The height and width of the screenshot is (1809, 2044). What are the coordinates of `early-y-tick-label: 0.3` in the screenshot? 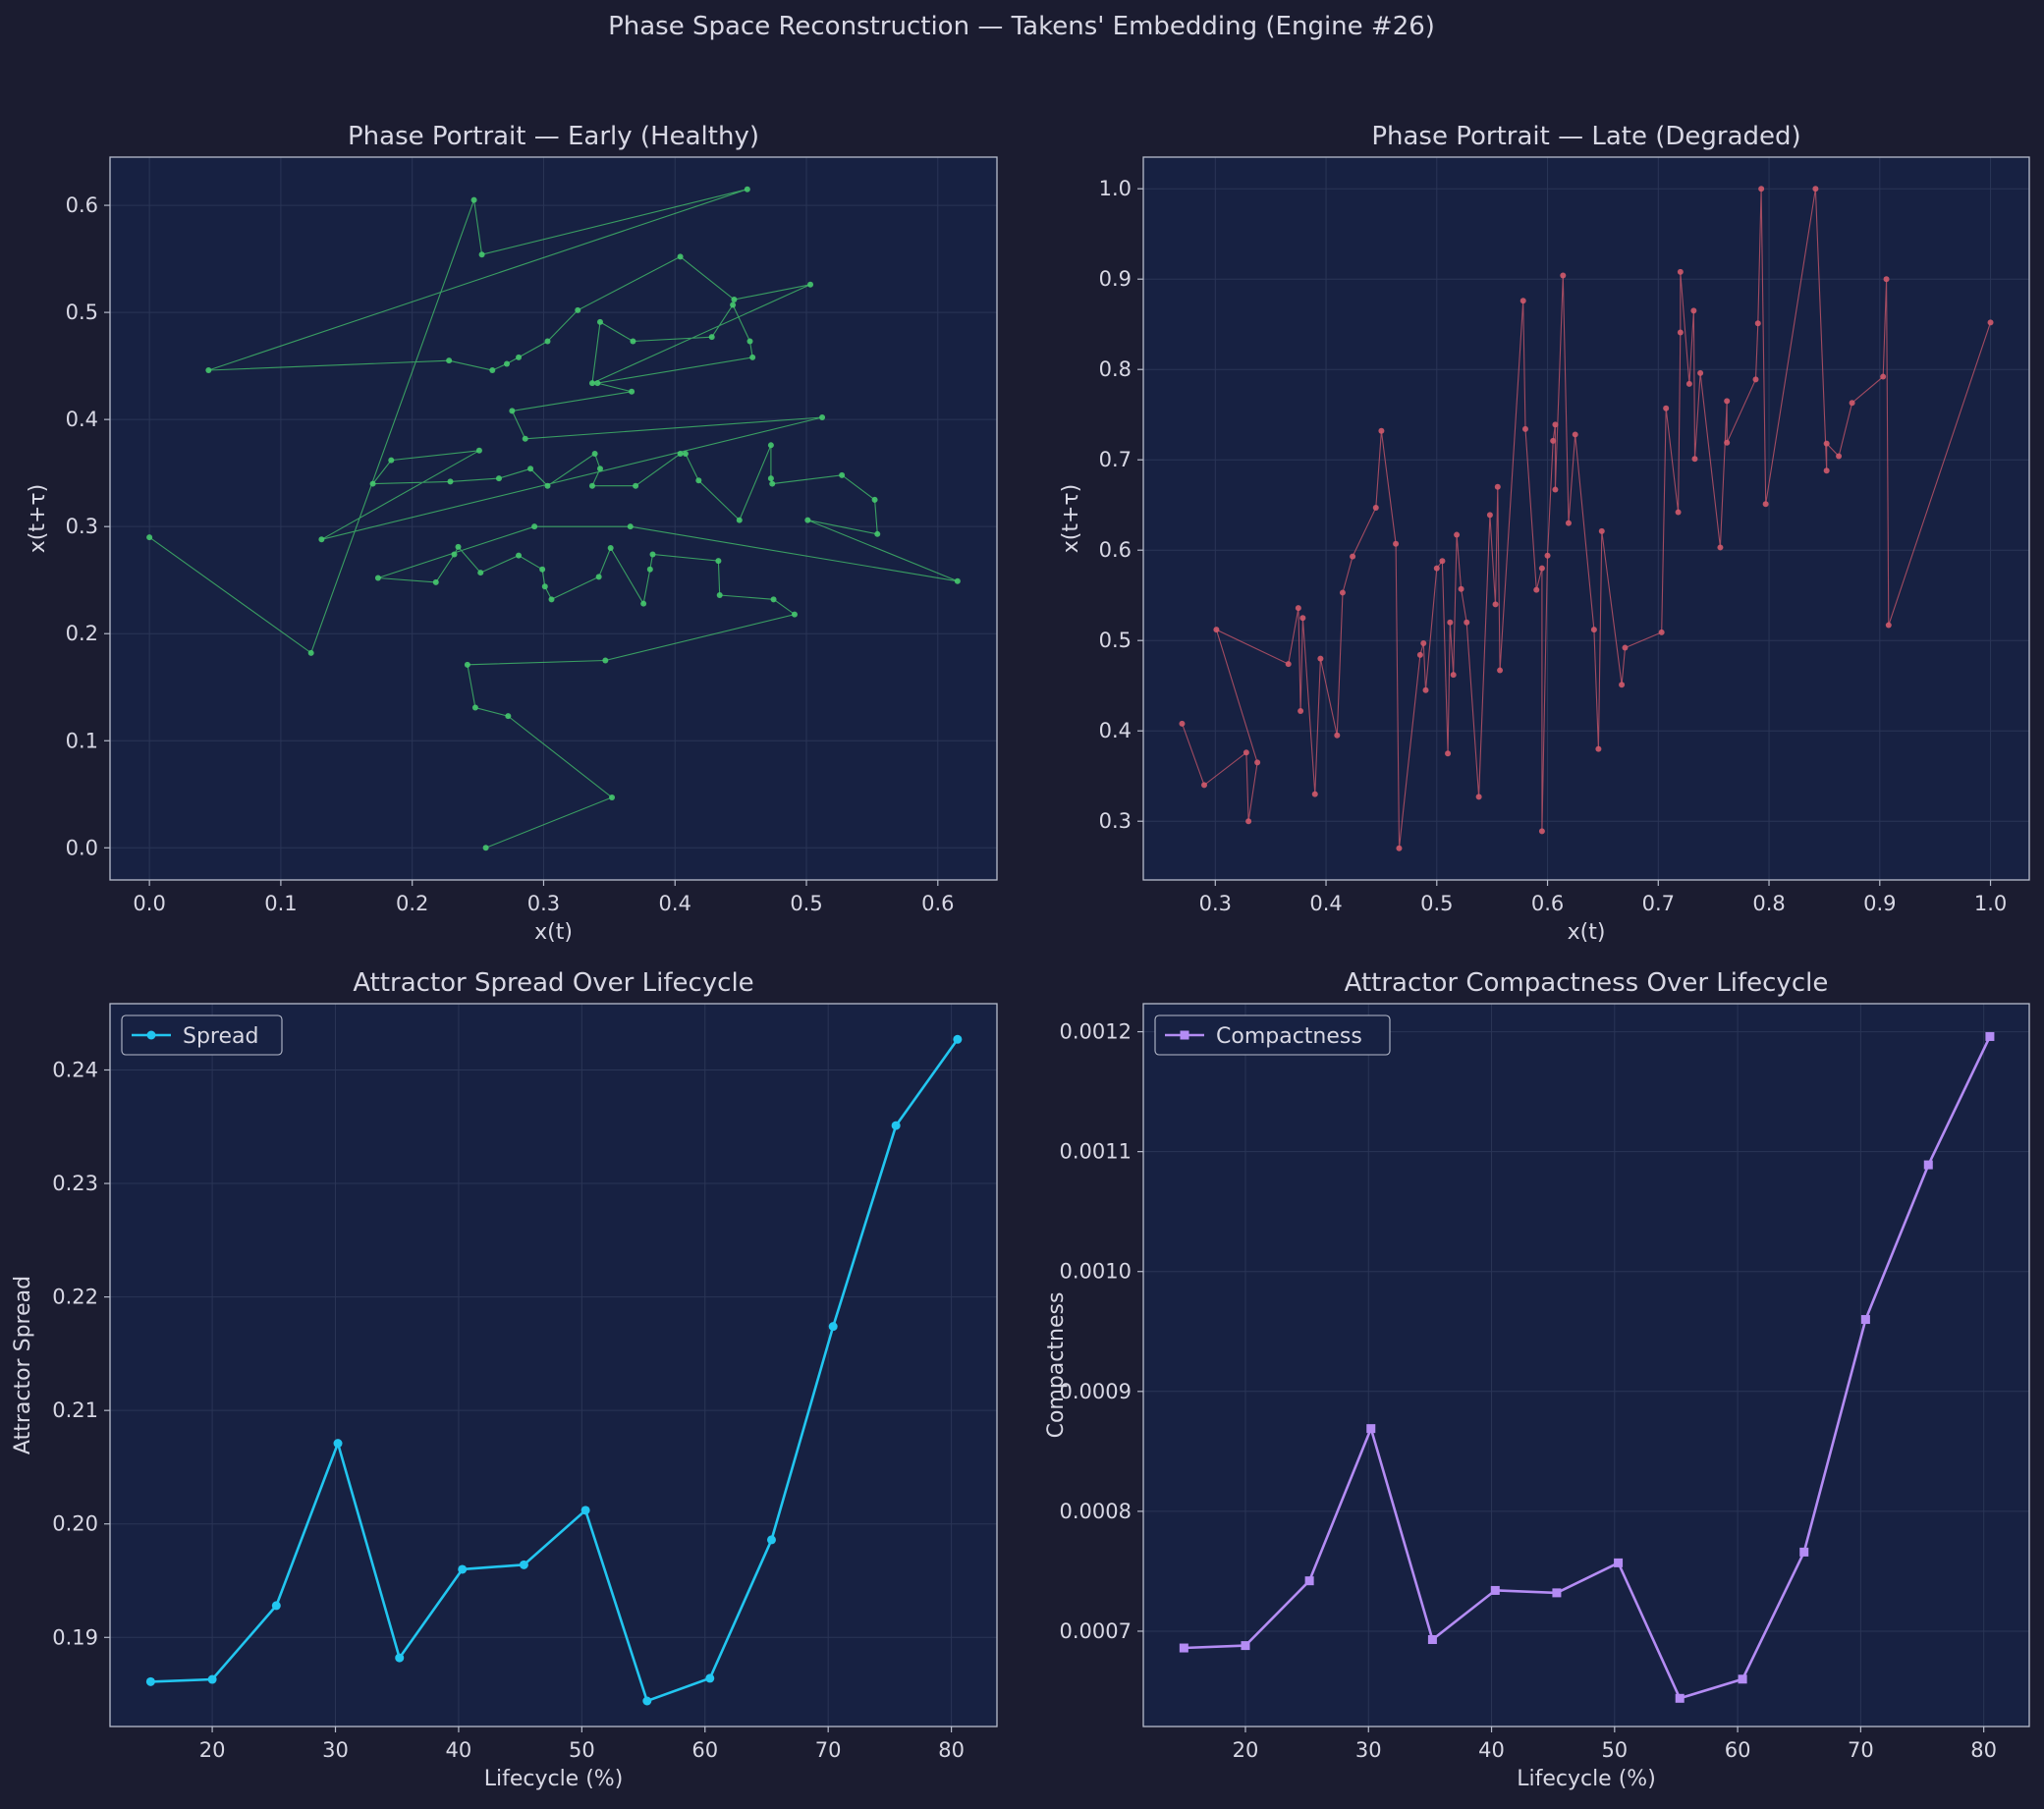 It's located at (82, 526).